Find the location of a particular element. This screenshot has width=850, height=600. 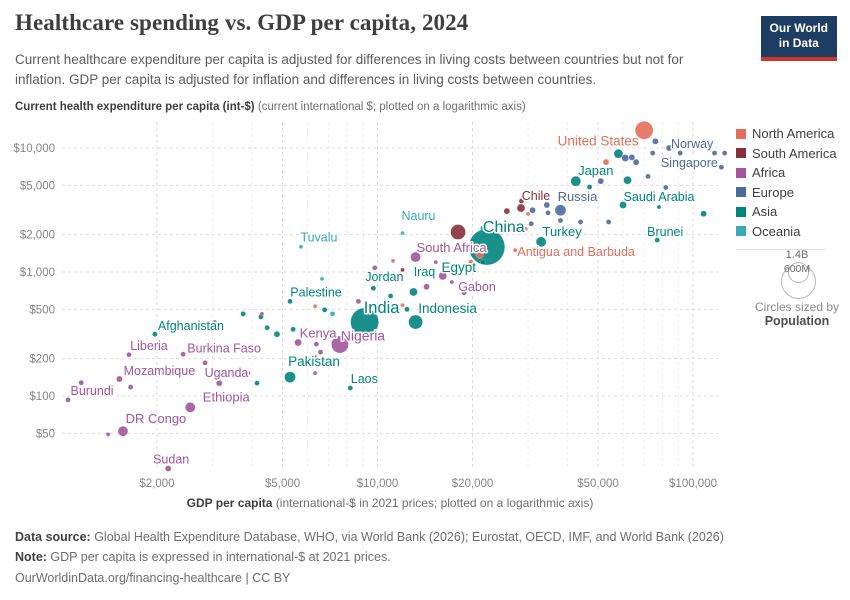

country-label-united-states: United States is located at coordinates (598, 141).